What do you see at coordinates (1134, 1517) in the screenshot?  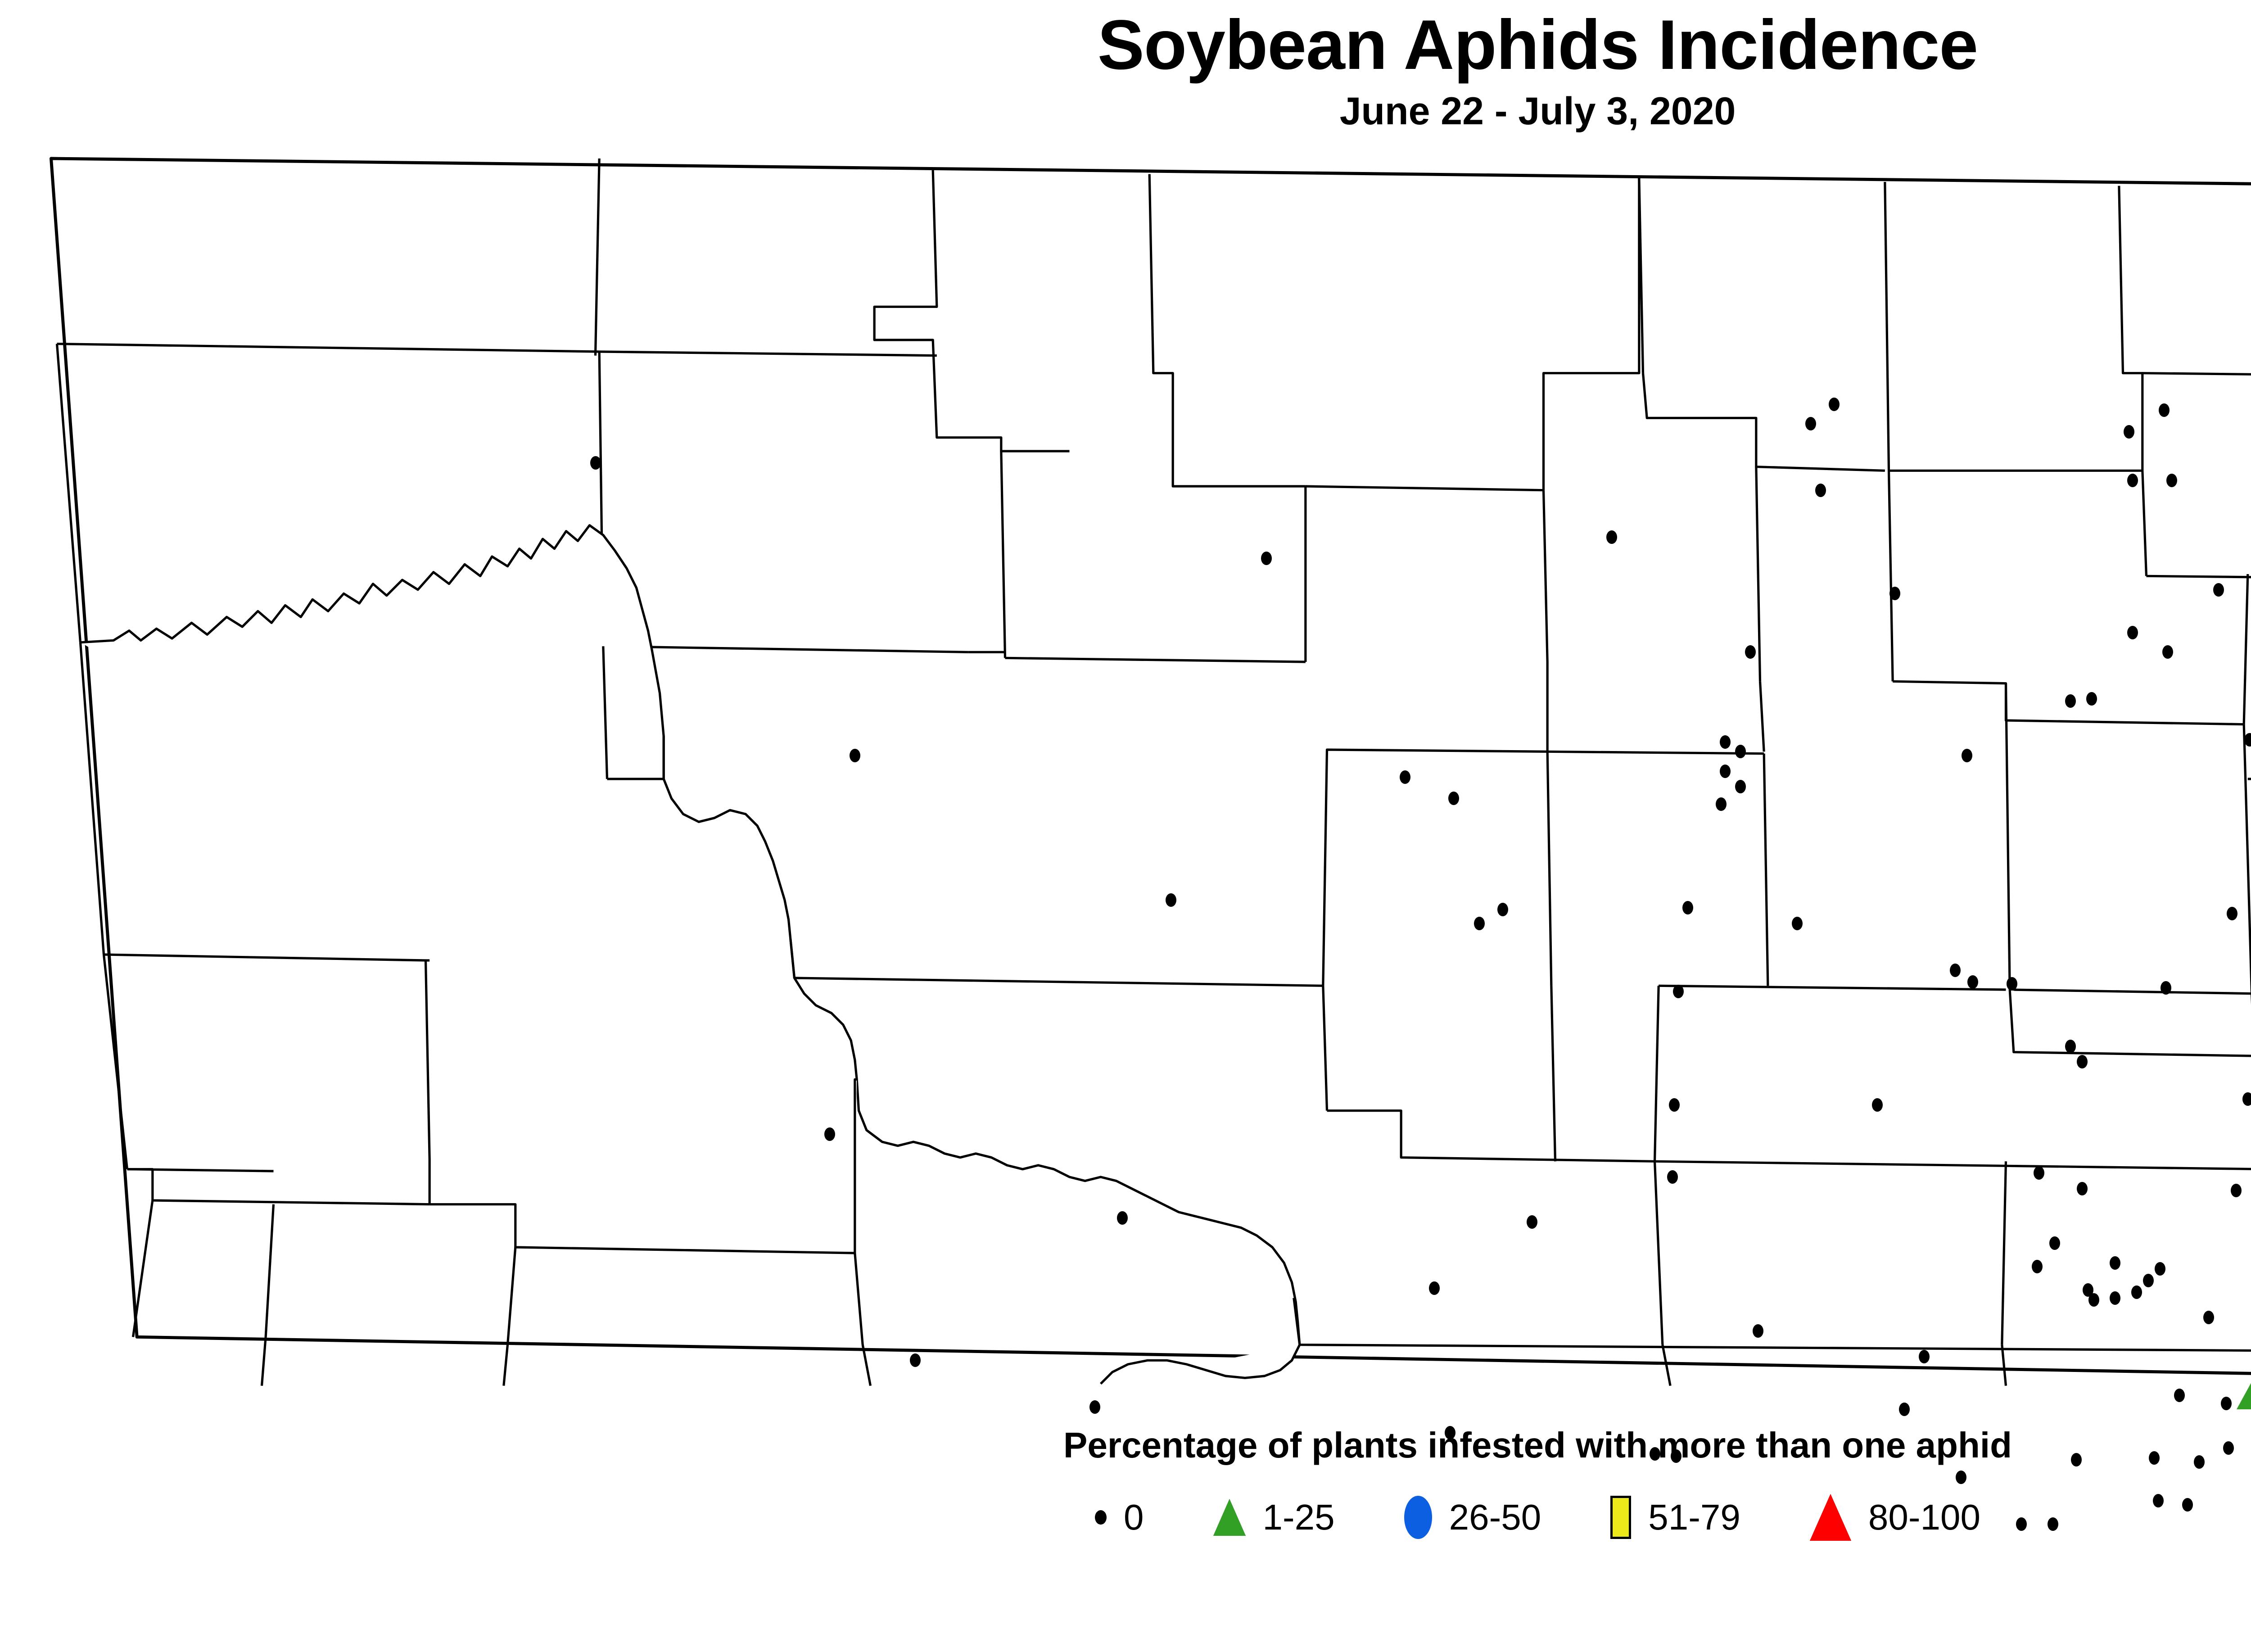 I see `legend-label: 0` at bounding box center [1134, 1517].